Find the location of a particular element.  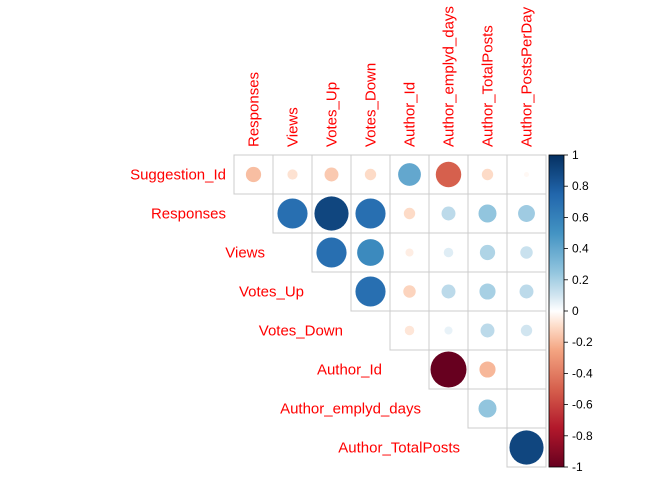

colorbar-tick-label: 1 is located at coordinates (575, 155).